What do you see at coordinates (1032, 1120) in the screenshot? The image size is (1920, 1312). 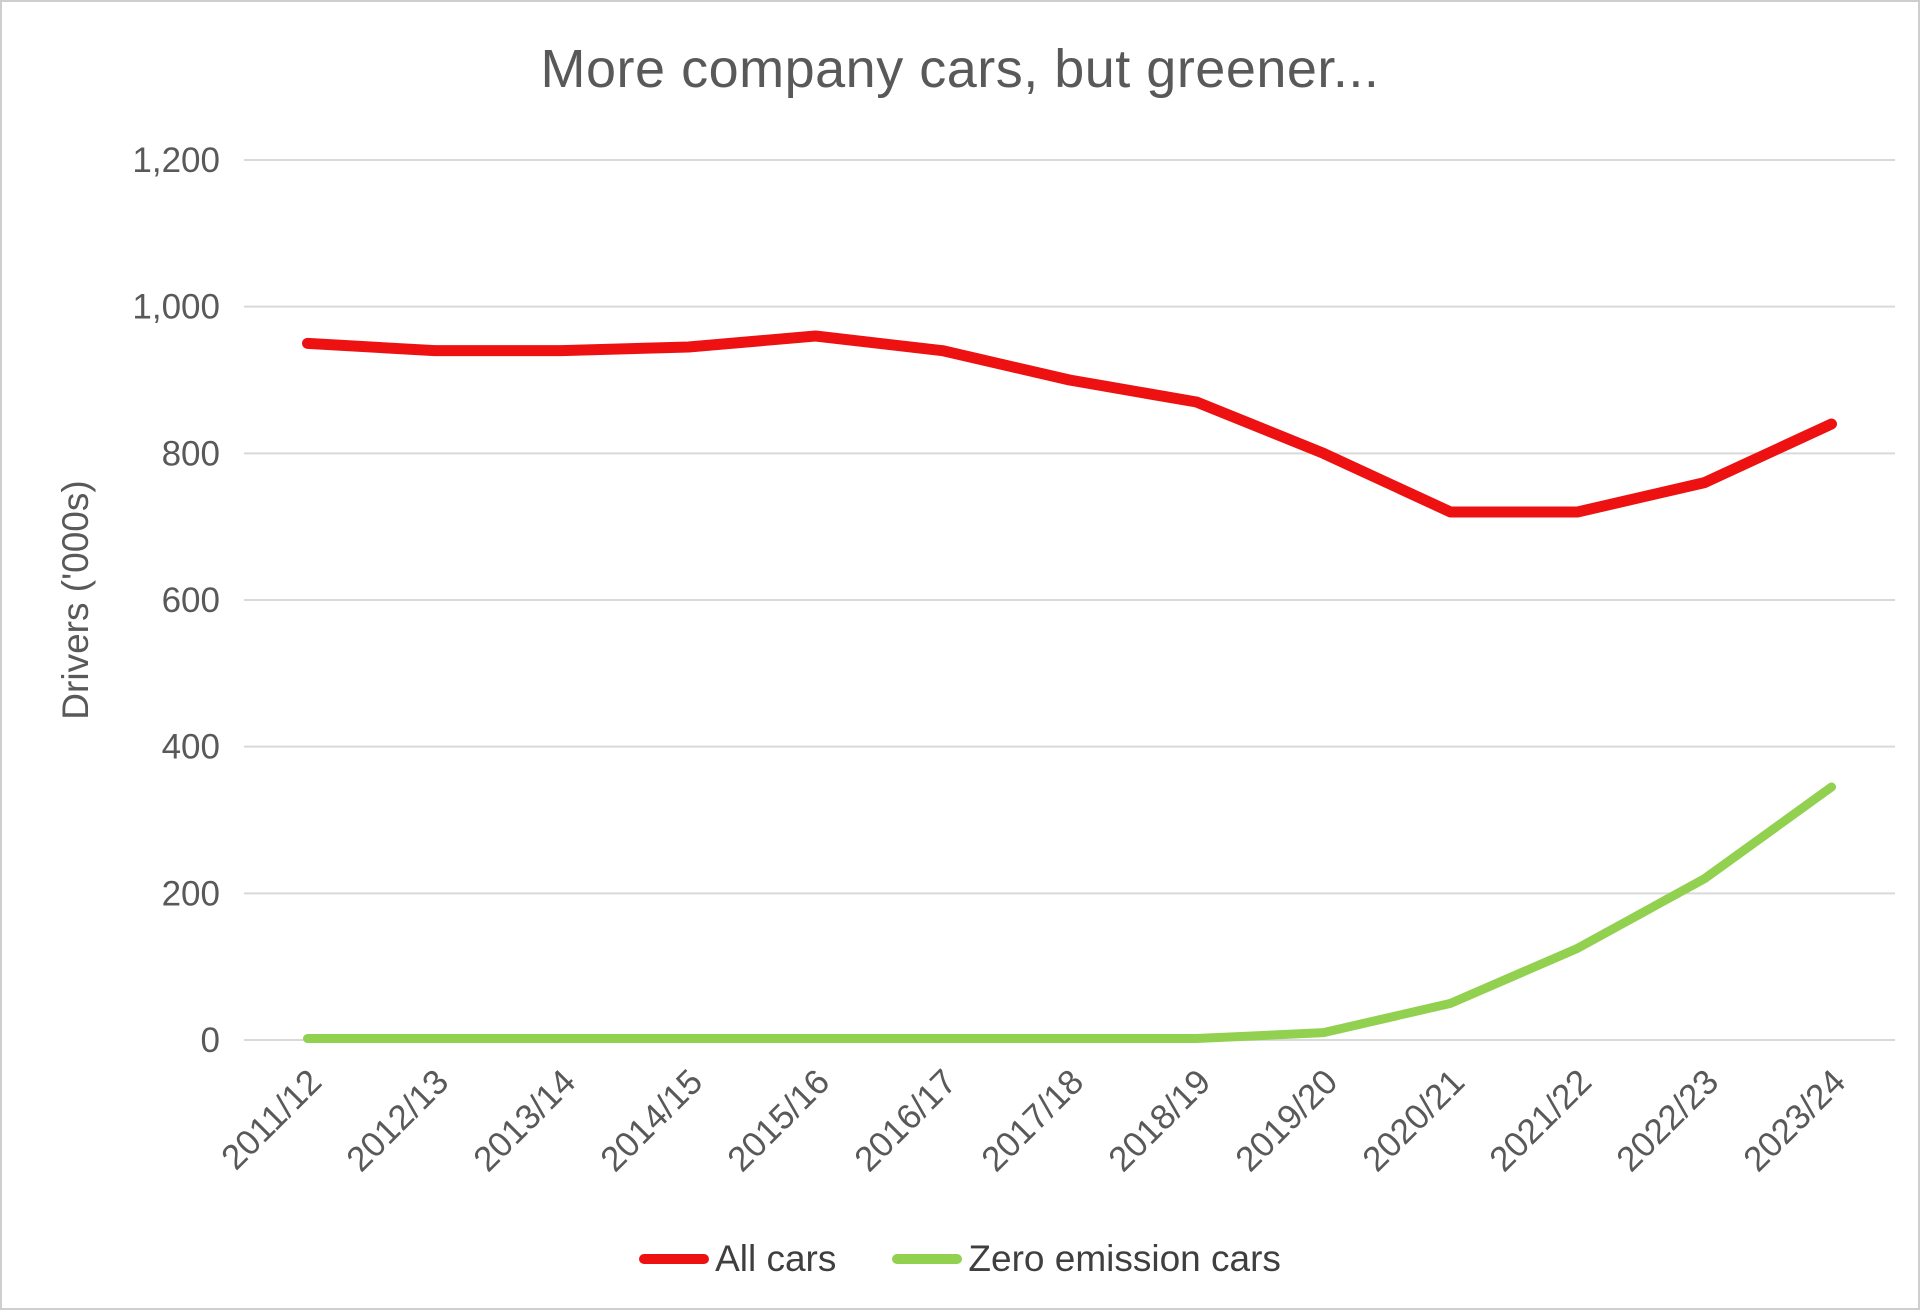 I see `x-tick-label: 2017/18` at bounding box center [1032, 1120].